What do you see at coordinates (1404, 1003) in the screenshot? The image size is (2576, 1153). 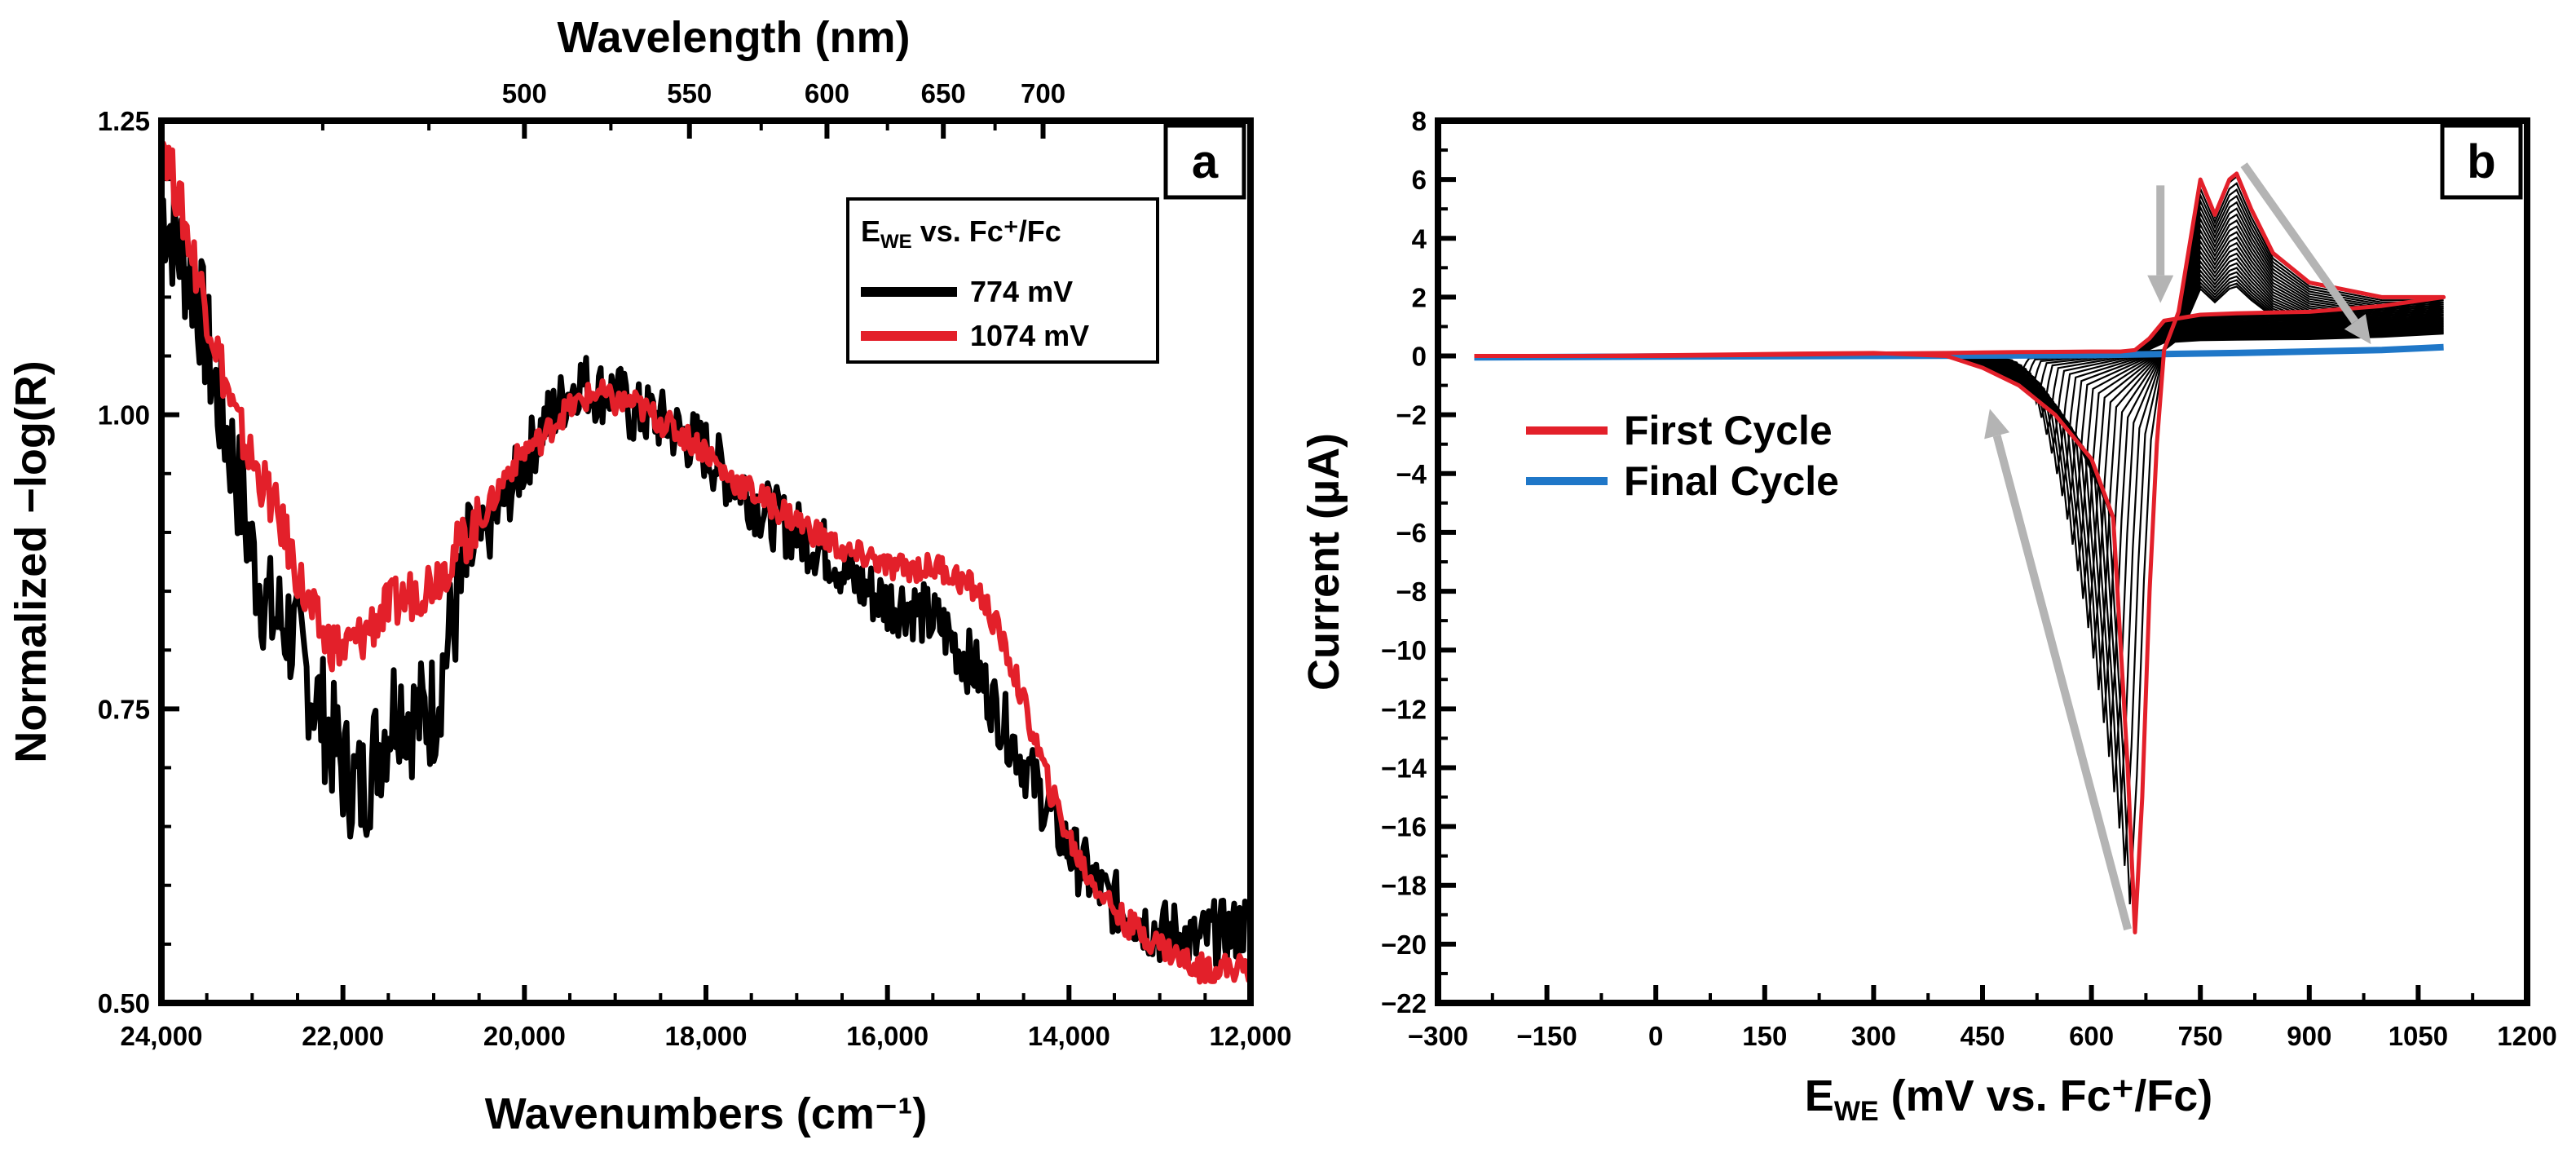 I see `y-tick-label-b: −22` at bounding box center [1404, 1003].